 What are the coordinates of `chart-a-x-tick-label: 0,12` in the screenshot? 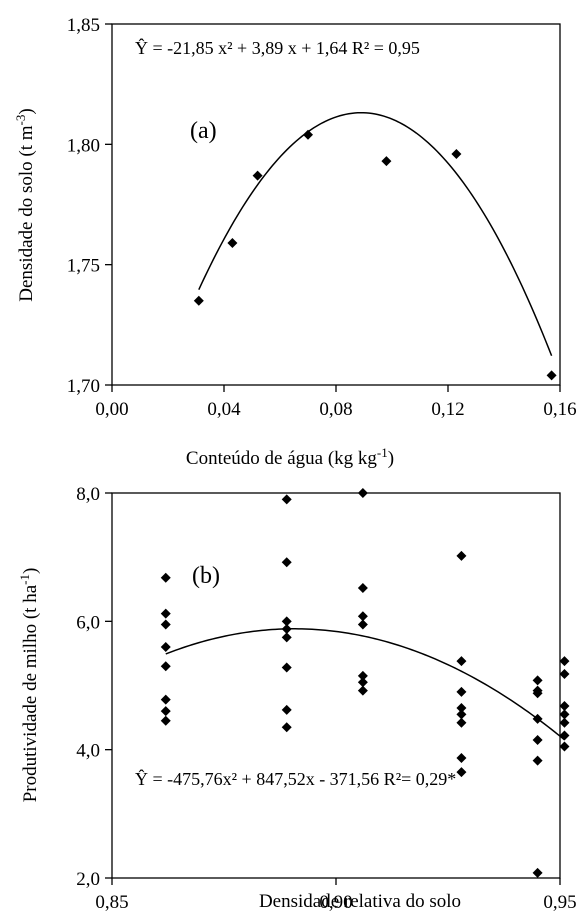 It's located at (447, 409).